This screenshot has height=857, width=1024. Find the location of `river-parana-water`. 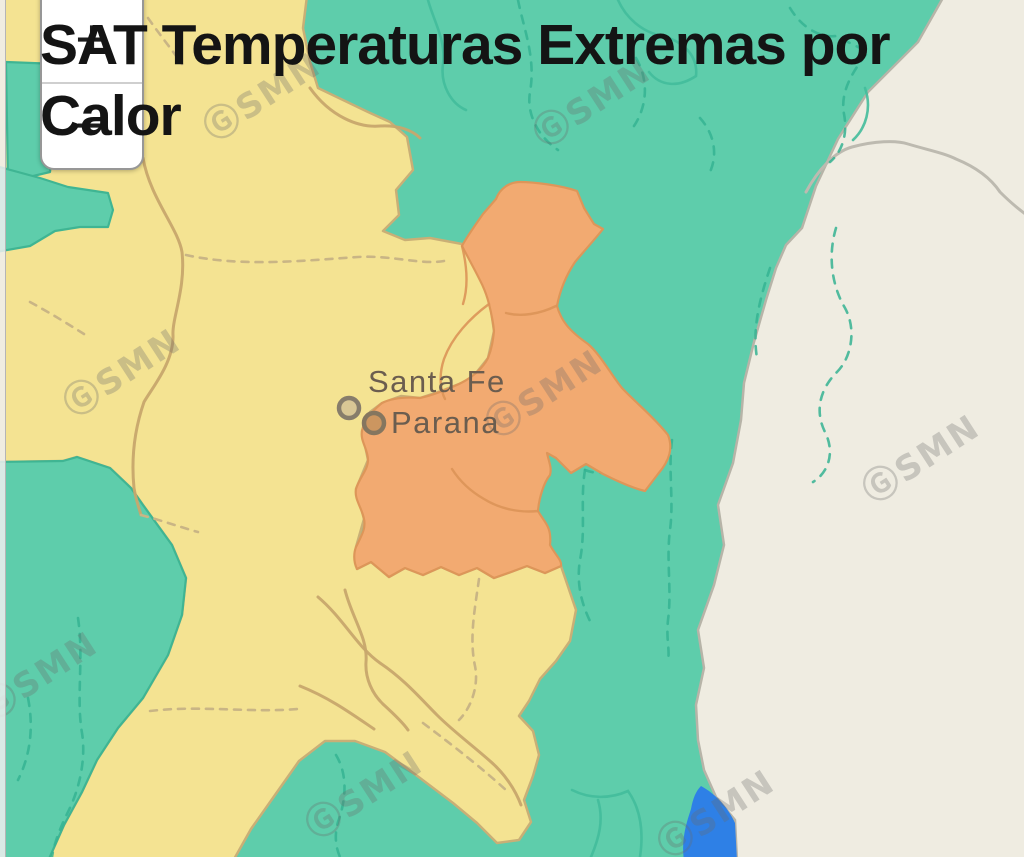

river-parana-water is located at coordinates (710, 821).